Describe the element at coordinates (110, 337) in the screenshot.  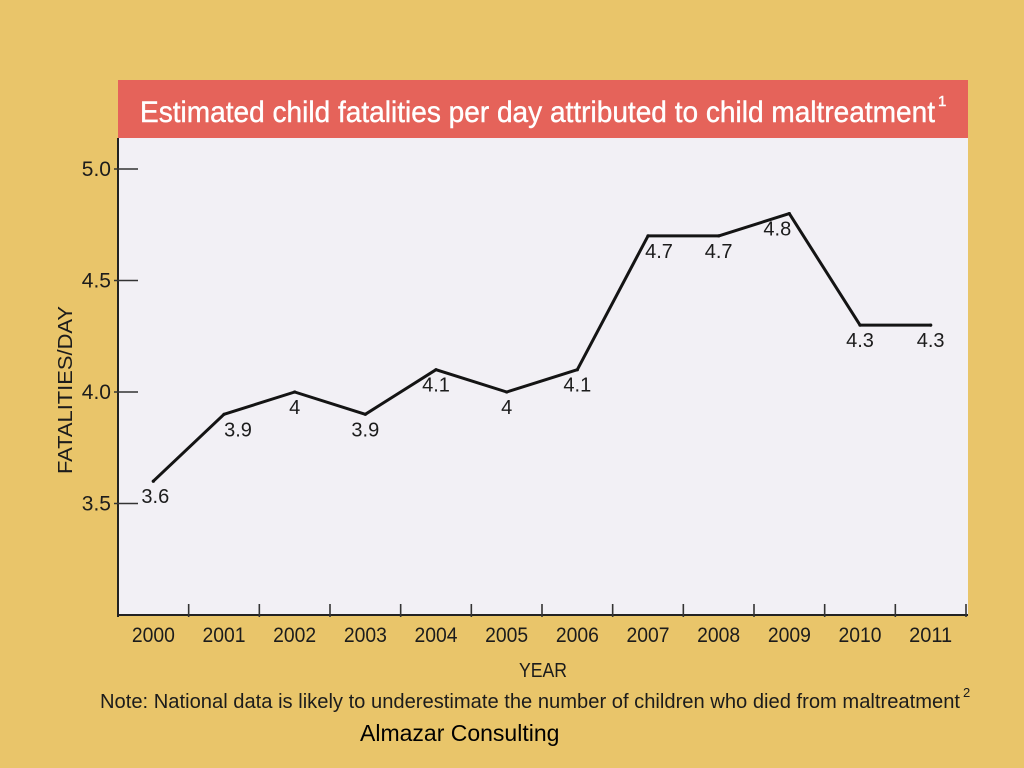
I see `y-ticks: 5.0 4.5 4.0 3.5` at that location.